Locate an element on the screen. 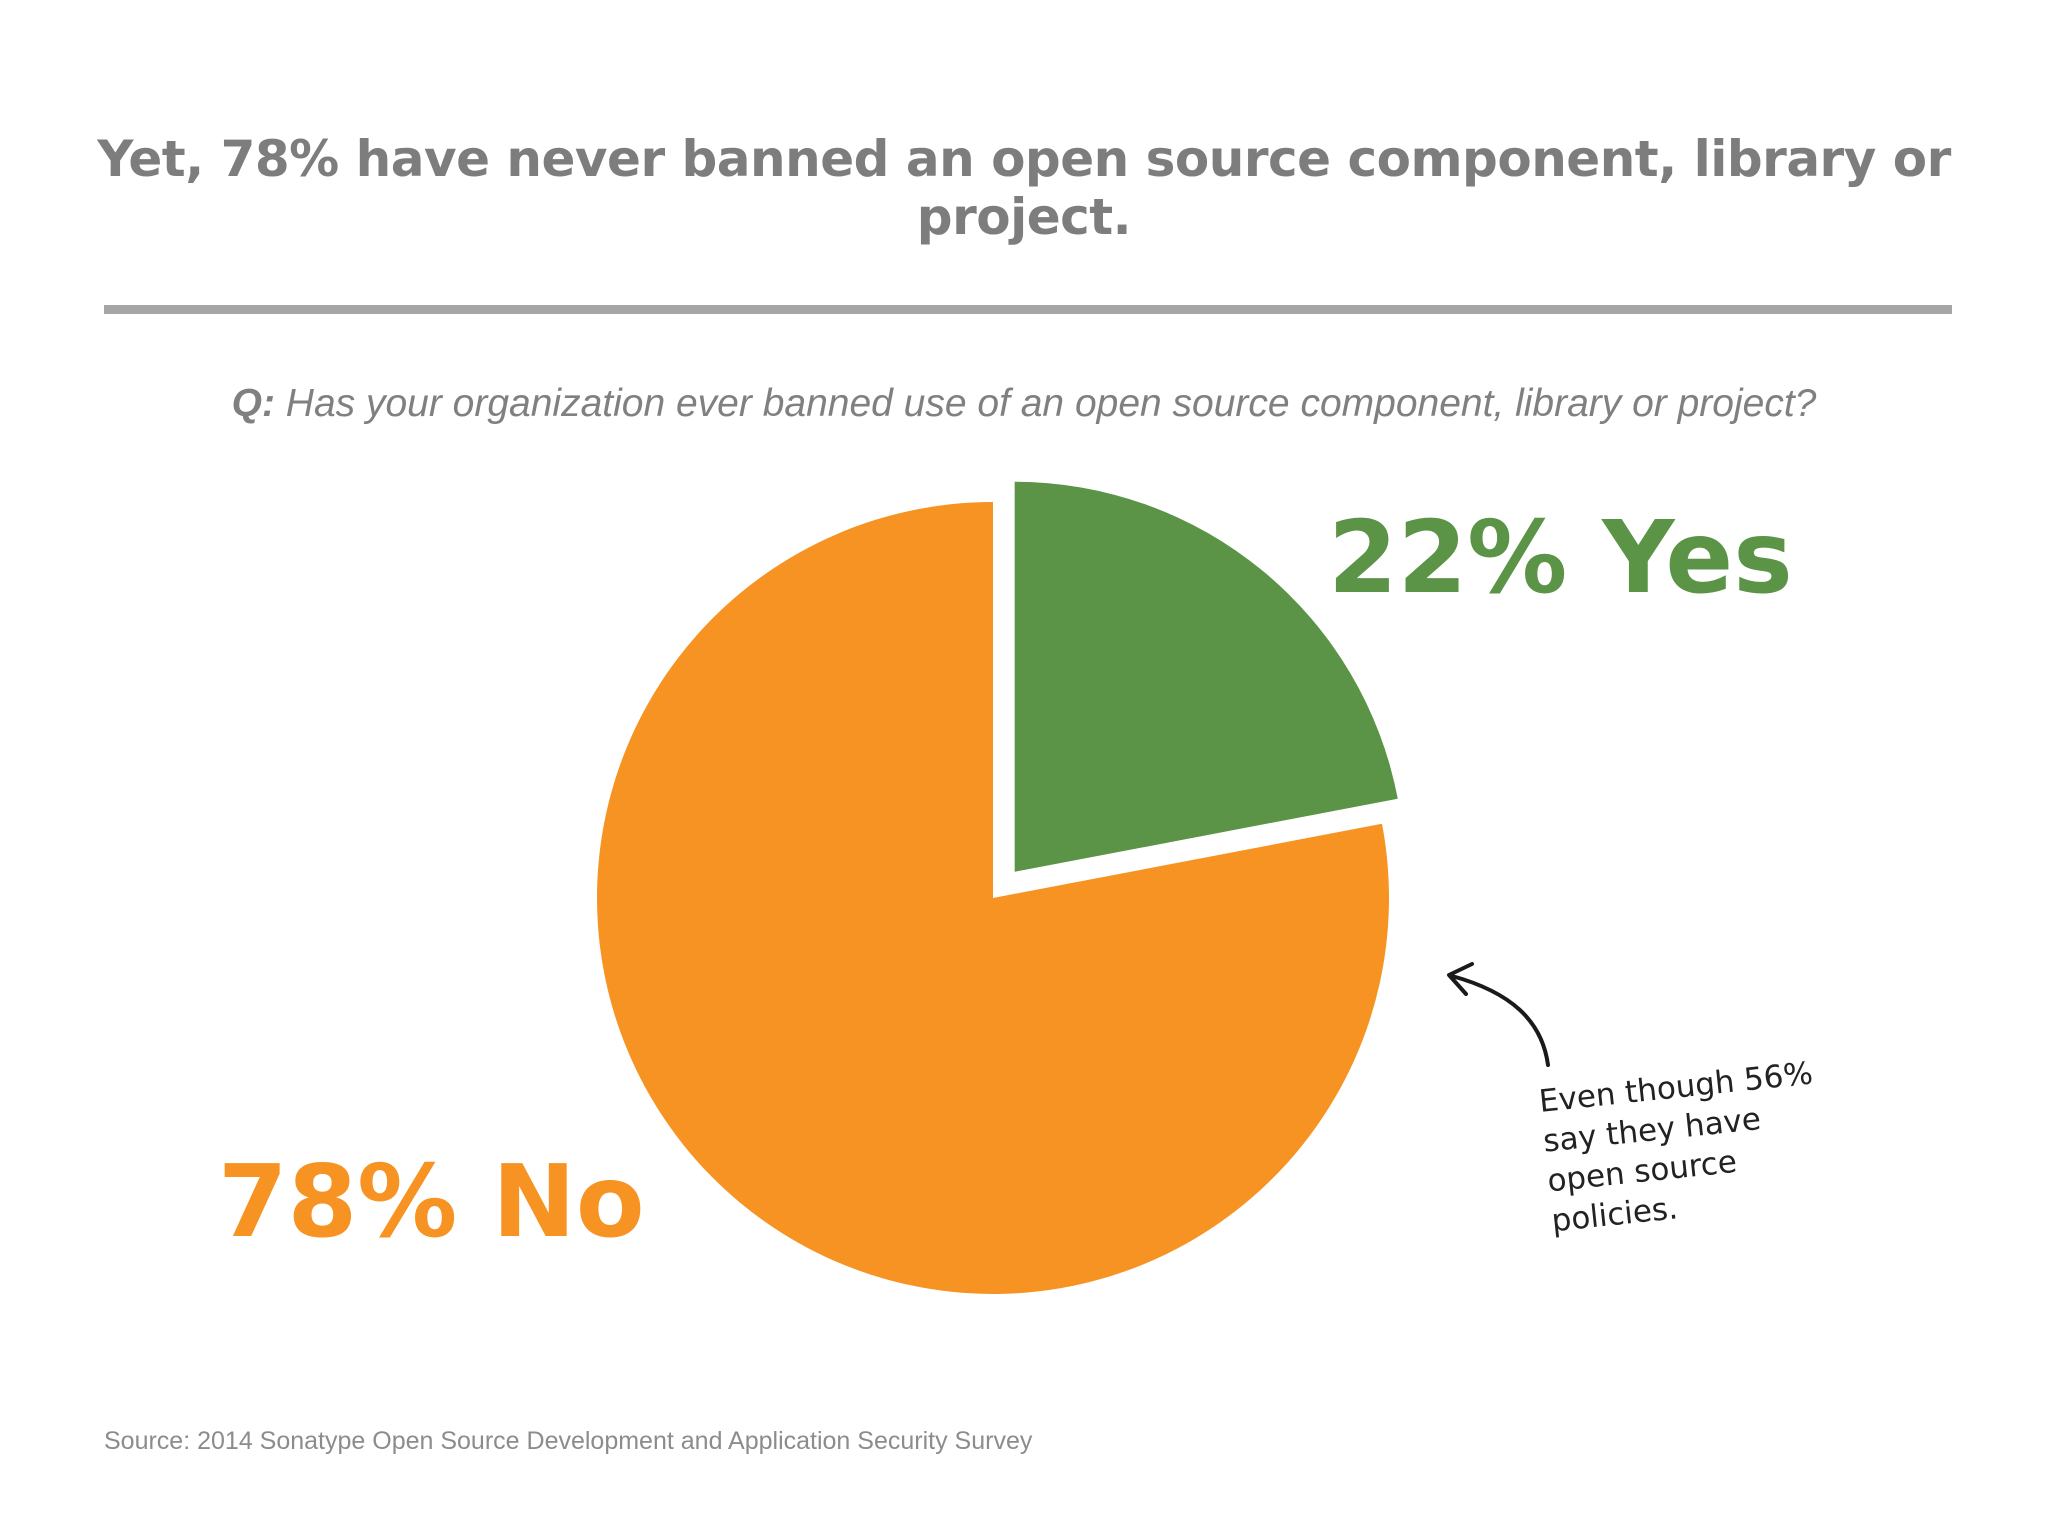 This screenshot has width=2048, height=1536. slice-label-no: 78% No is located at coordinates (431, 1201).